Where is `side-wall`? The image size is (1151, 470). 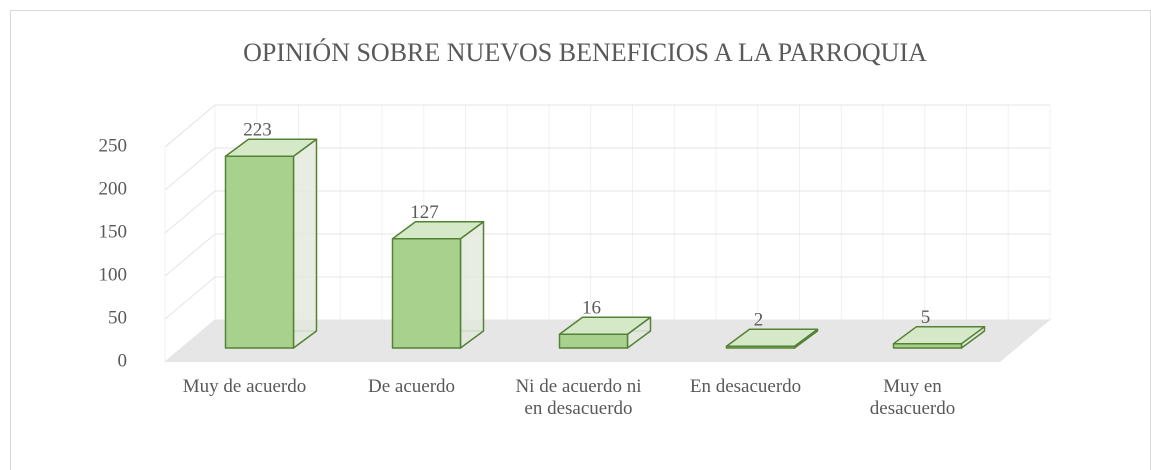 side-wall is located at coordinates (190, 233).